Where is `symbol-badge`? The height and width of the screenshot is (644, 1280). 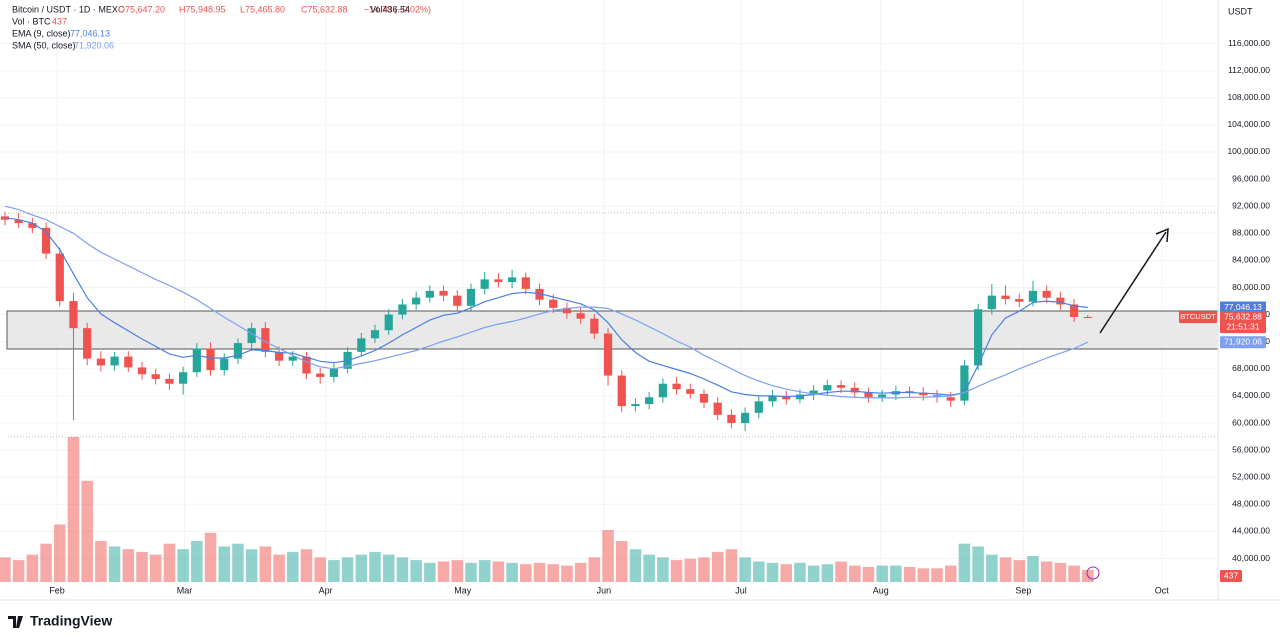
symbol-badge is located at coordinates (1198, 317).